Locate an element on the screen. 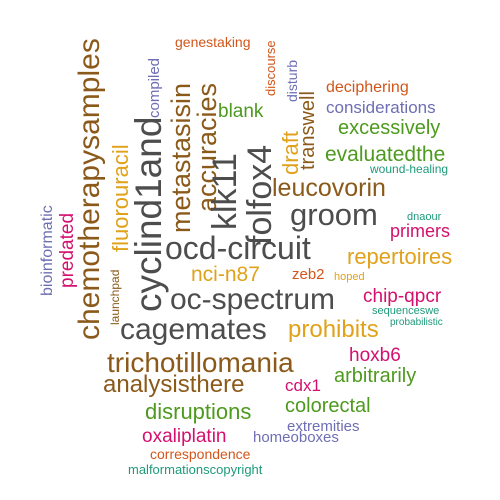  word-ocd-circuit: ocd-circuit is located at coordinates (238, 248).